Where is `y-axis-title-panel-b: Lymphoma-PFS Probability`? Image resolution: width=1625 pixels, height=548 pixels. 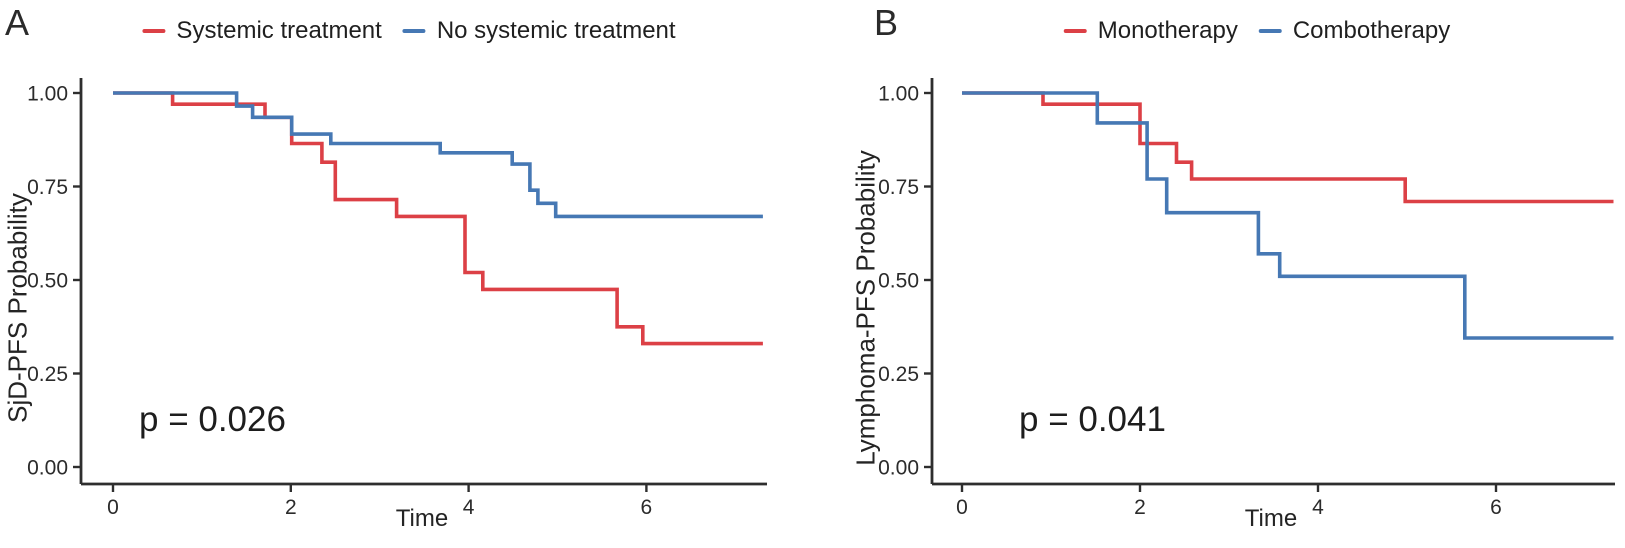
y-axis-title-panel-b: Lymphoma-PFS Probability is located at coordinates (865, 308).